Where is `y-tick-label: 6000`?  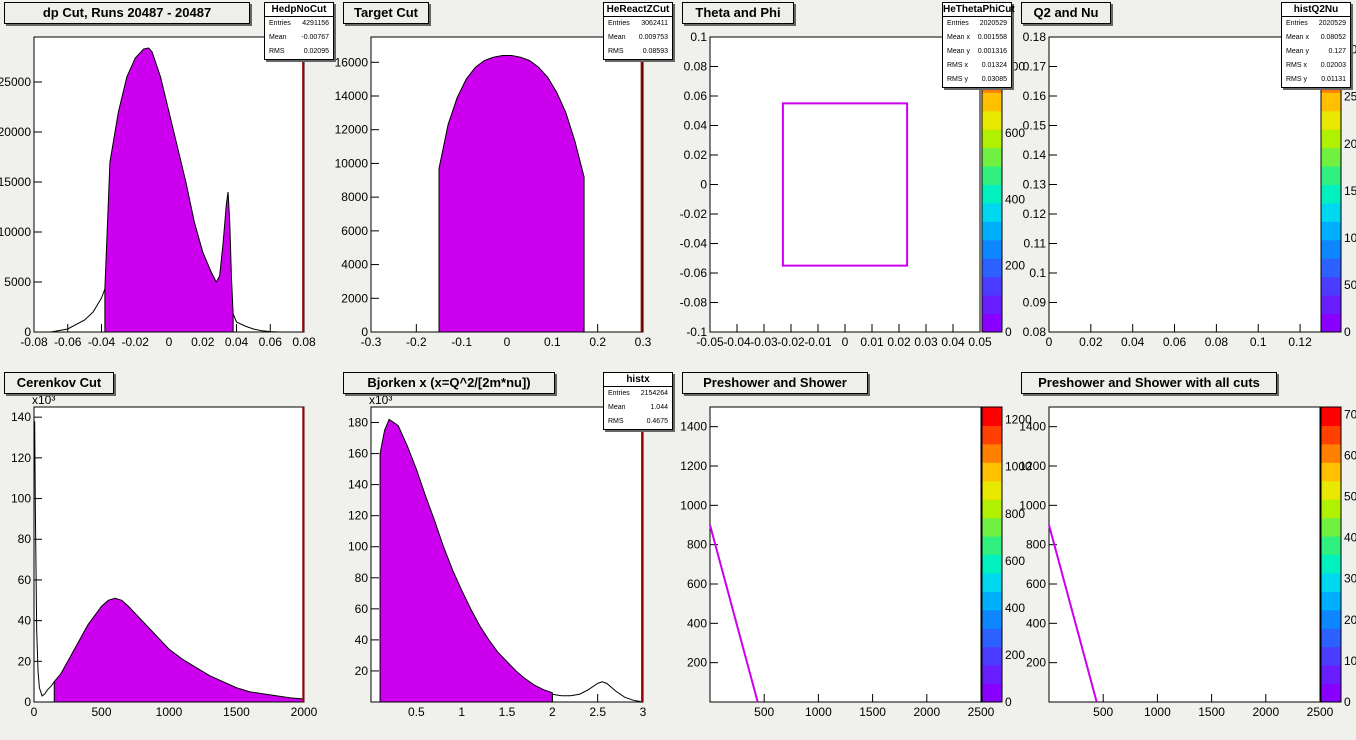
y-tick-label: 6000 is located at coordinates (354, 231).